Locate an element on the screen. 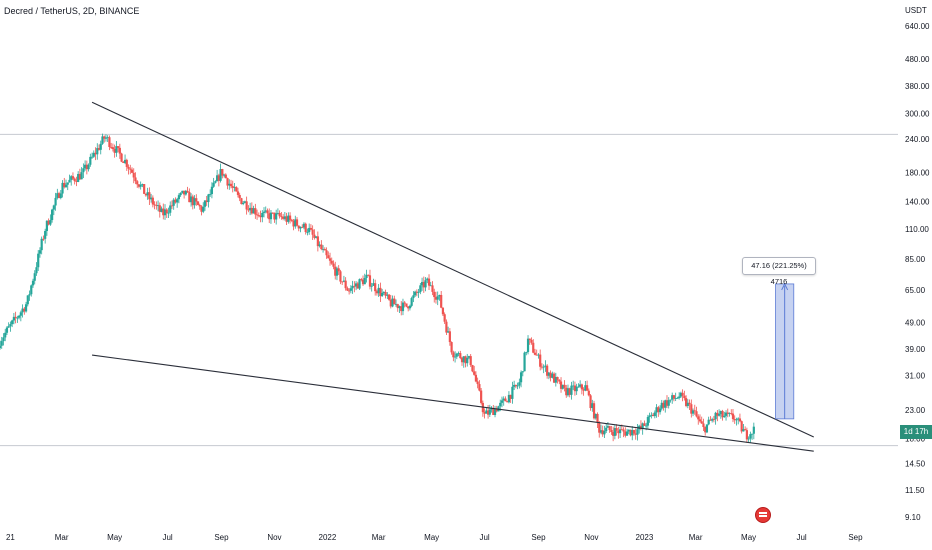 Image resolution: width=932 pixels, height=550 pixels. x-tick-label: Mar is located at coordinates (696, 537).